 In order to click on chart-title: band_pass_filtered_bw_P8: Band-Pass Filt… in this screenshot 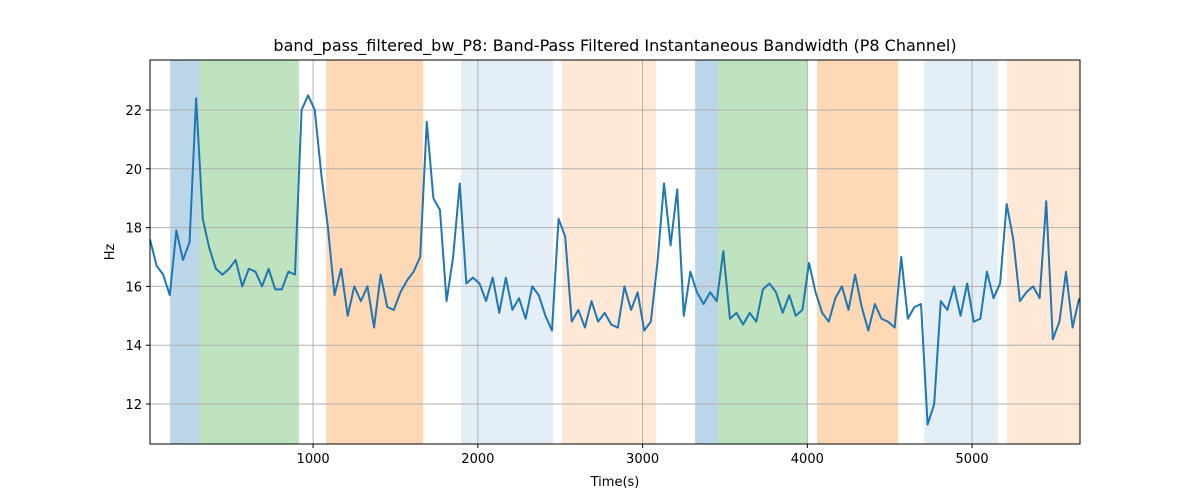, I will do `click(614, 46)`.